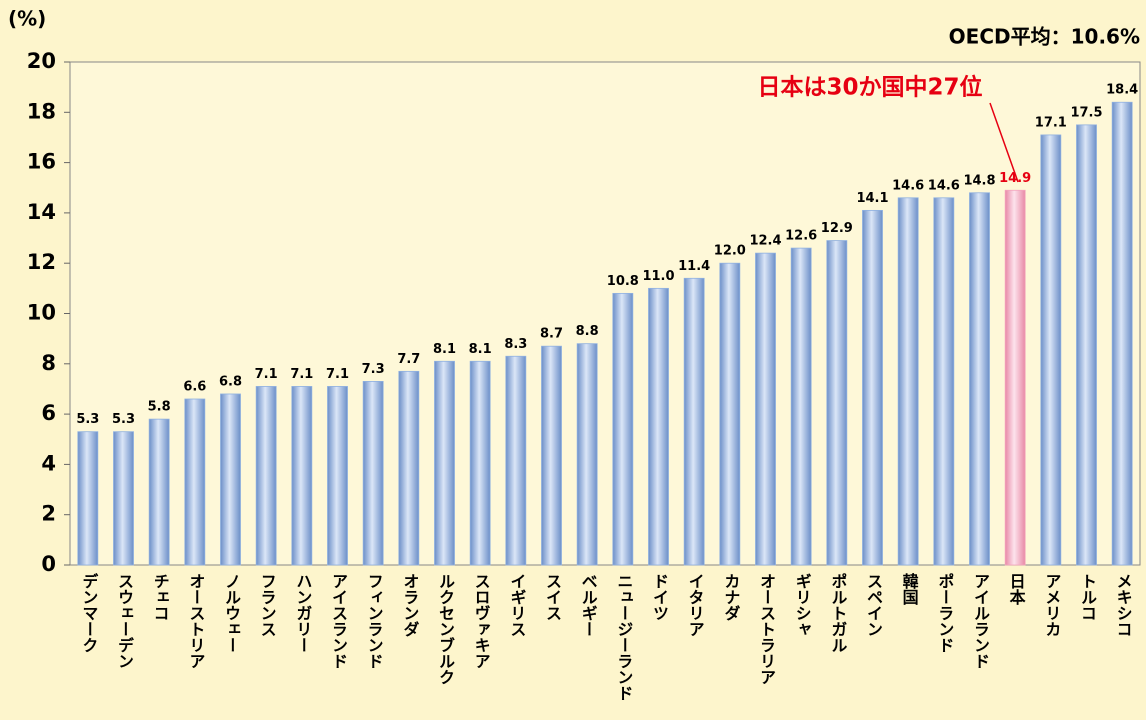 The image size is (1146, 720). Describe the element at coordinates (48, 463) in the screenshot. I see `y-tick-label: 4` at that location.